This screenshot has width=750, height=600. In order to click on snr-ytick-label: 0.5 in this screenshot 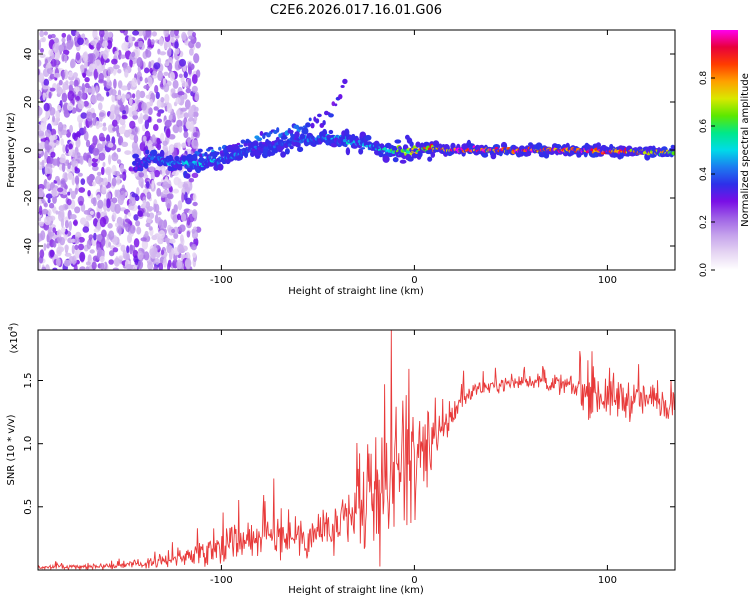, I will do `click(28, 507)`.